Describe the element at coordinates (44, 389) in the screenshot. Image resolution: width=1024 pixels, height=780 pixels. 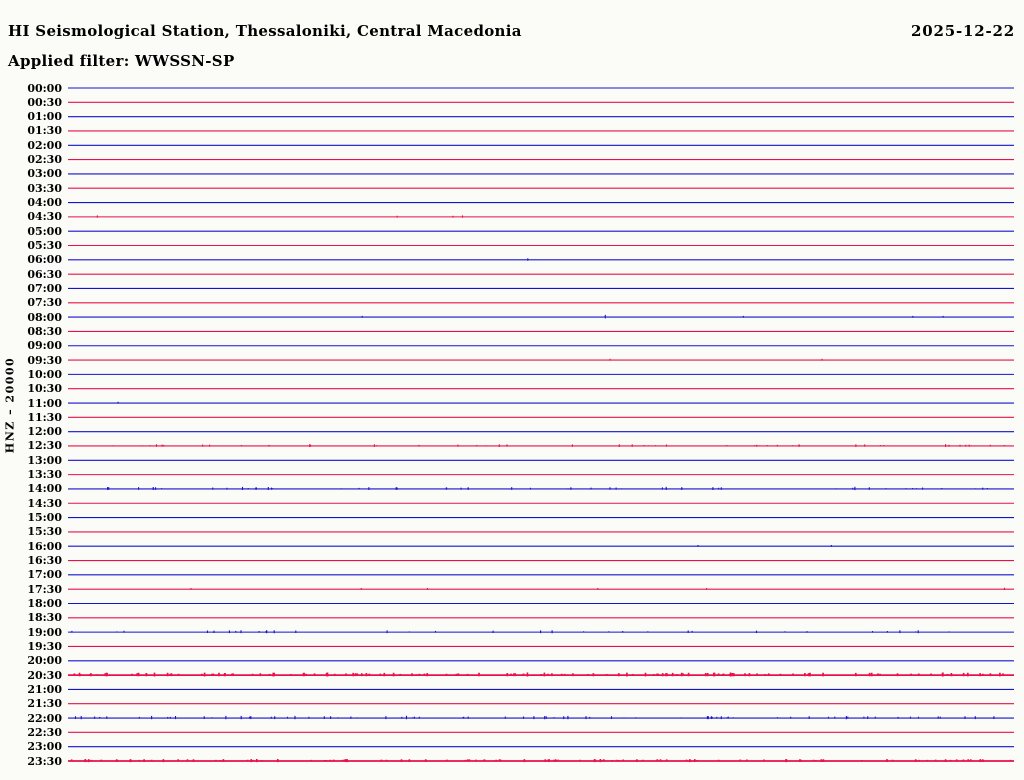
I see `trace-time-label: 10:30` at that location.